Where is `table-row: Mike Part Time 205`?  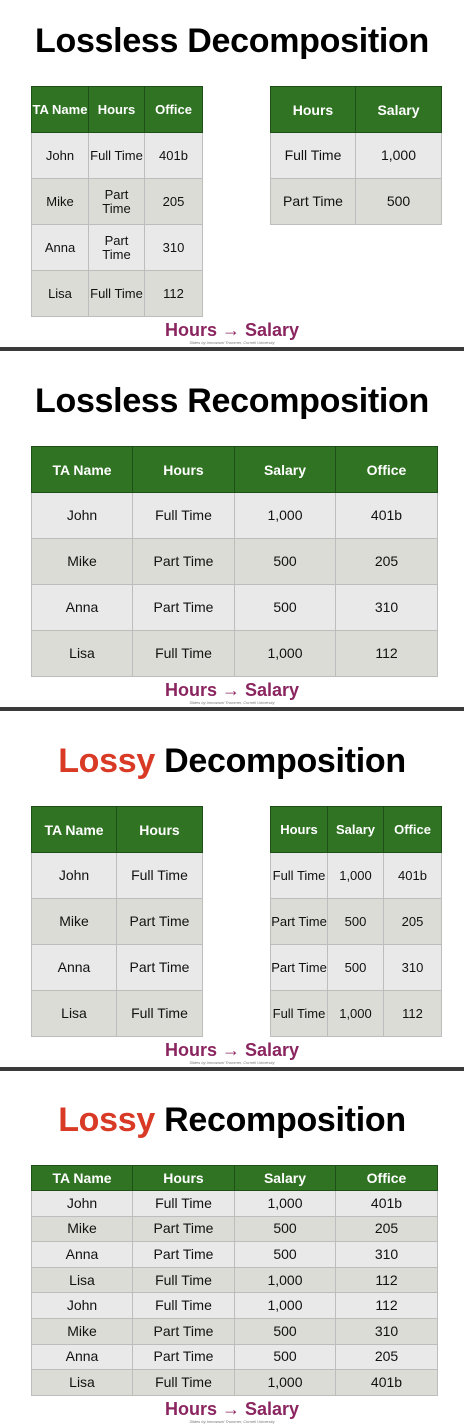 table-row: Mike Part Time 205 is located at coordinates (117, 201).